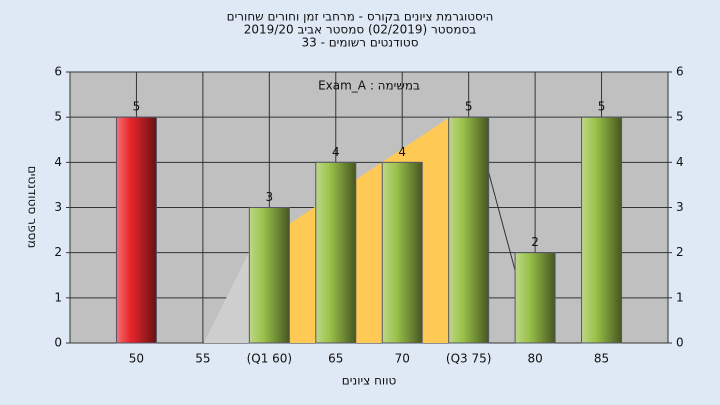 The width and height of the screenshot is (720, 405). What do you see at coordinates (58, 297) in the screenshot?
I see `y-tick-label: 1` at bounding box center [58, 297].